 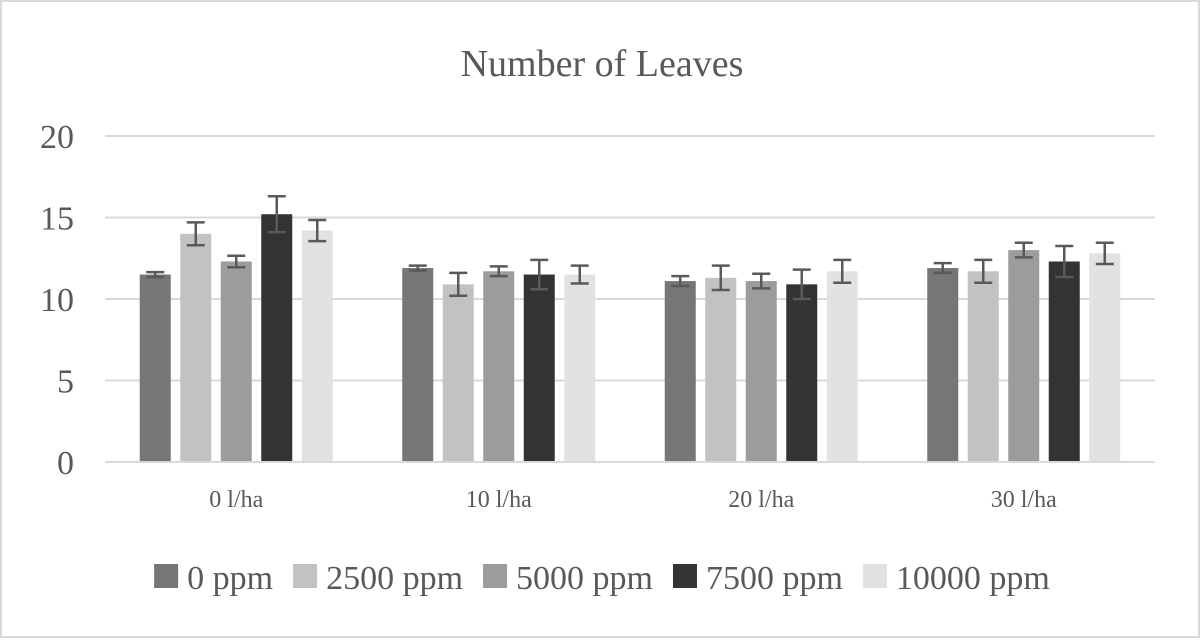 I want to click on legend-label: 10000 ppm, so click(x=973, y=578).